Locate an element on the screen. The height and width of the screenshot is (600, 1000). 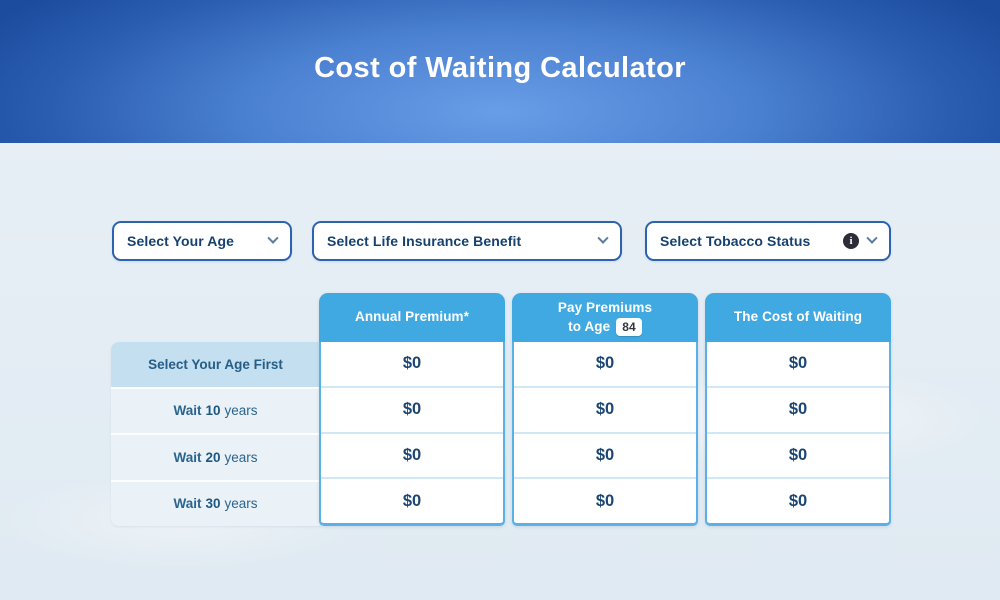
cost-of-waiting-column: The Cost of Waiting $0 $0 $0 $0 is located at coordinates (798, 409).